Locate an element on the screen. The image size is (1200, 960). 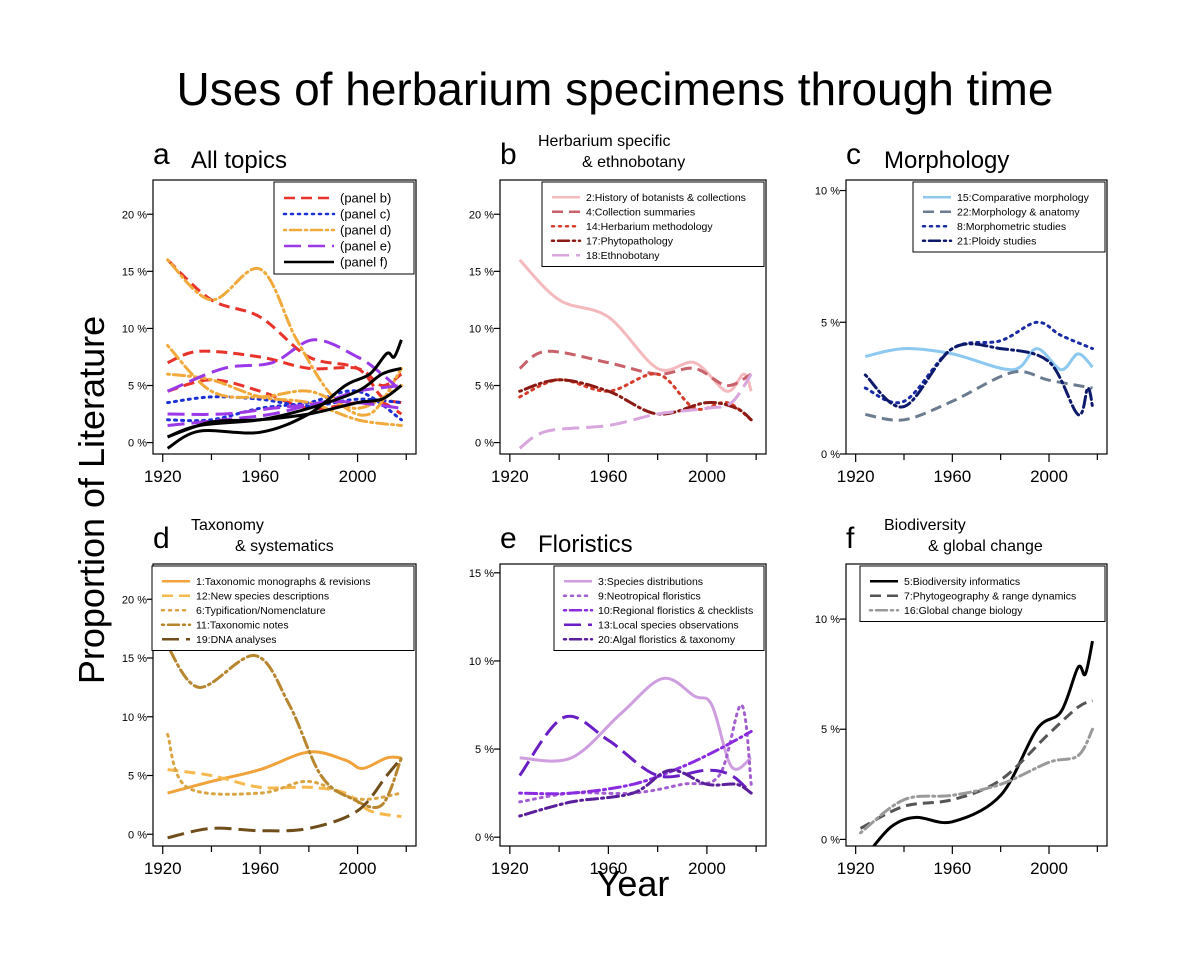
panel-letter: f is located at coordinates (850, 538).